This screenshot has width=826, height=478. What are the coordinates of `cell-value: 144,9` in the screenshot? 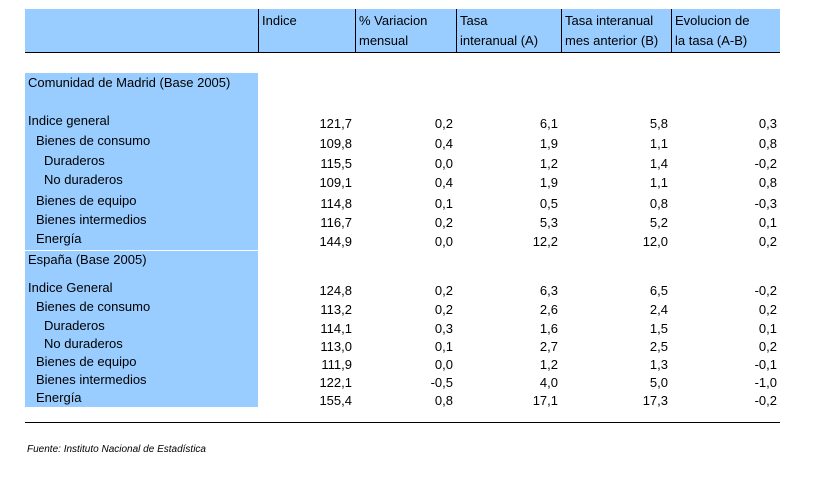 It's located at (335, 241).